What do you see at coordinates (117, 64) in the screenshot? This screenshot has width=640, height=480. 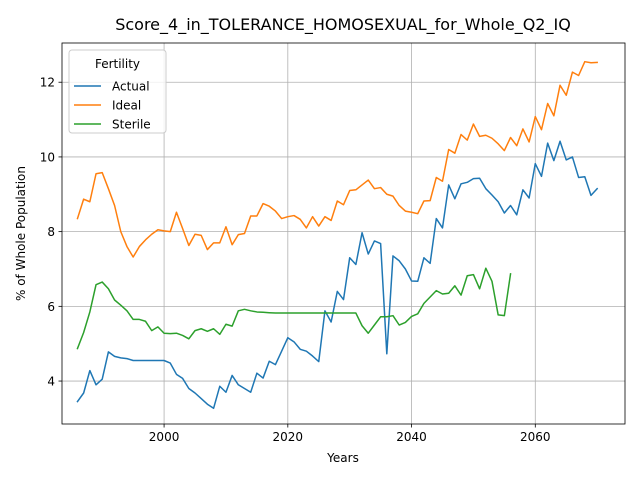 I see `legend-title: Fertility` at bounding box center [117, 64].